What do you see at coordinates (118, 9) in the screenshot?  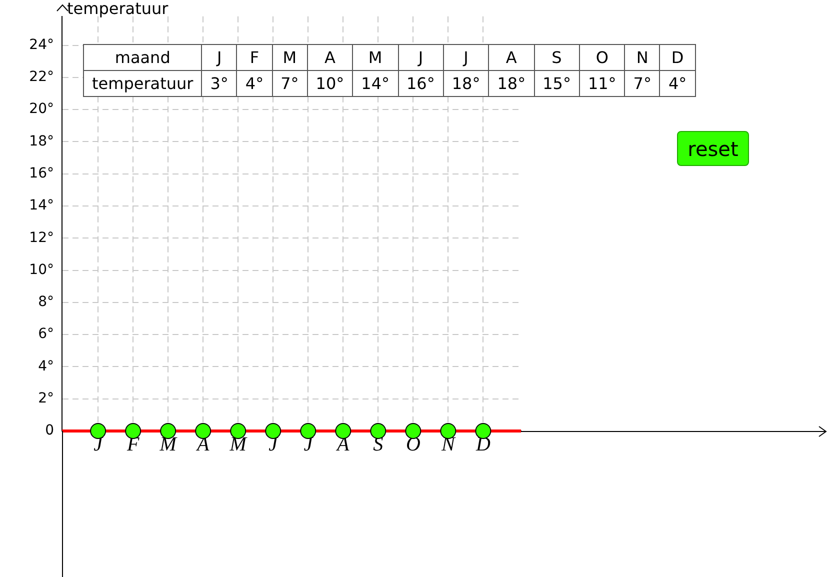 I see `y-axis-title: temperatuur` at bounding box center [118, 9].